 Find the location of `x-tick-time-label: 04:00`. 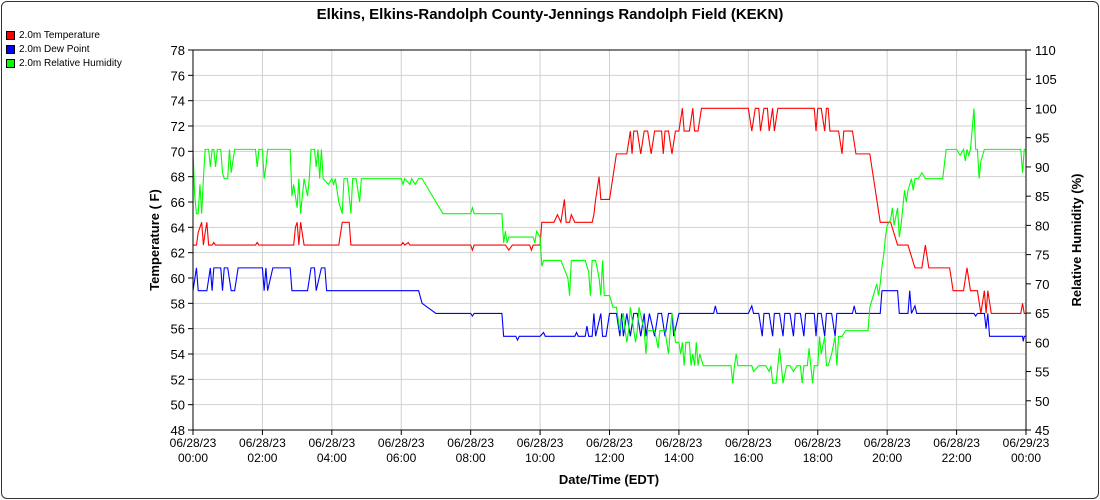

x-tick-time-label: 04:00 is located at coordinates (332, 458).